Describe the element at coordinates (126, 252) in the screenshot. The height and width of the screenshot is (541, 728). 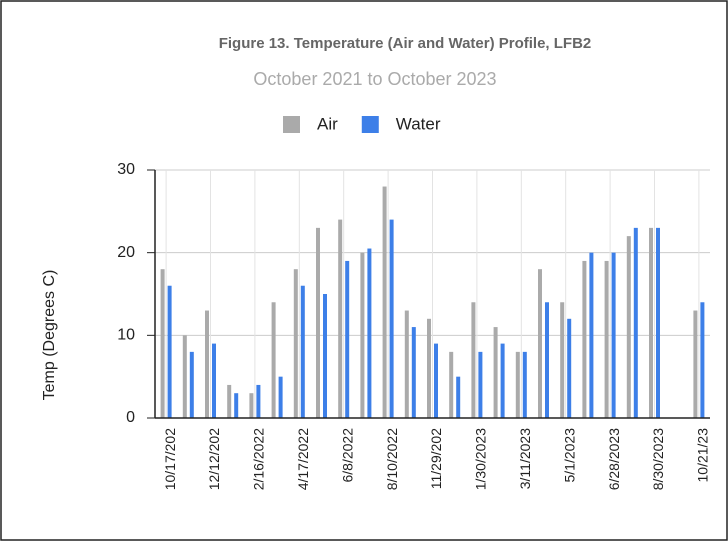
I see `y-tick-label: 20` at that location.